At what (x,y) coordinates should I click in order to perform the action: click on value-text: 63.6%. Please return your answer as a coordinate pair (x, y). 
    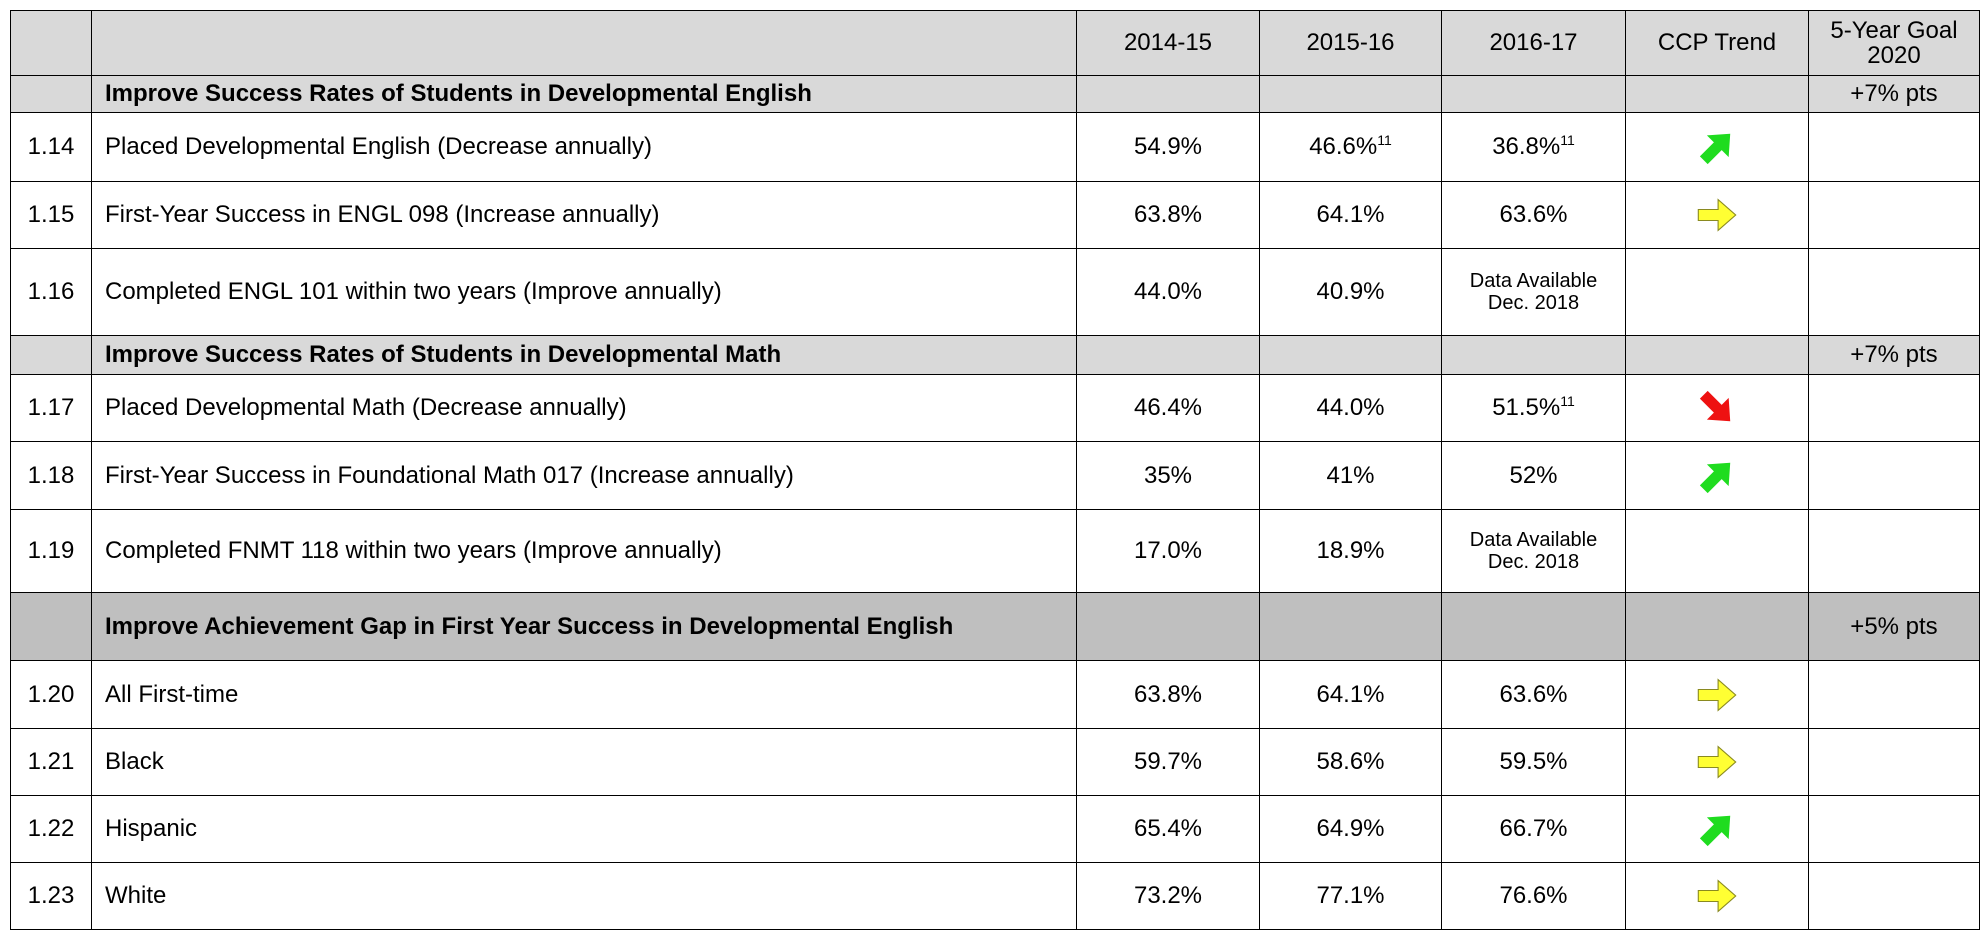
    Looking at the image, I should click on (1533, 694).